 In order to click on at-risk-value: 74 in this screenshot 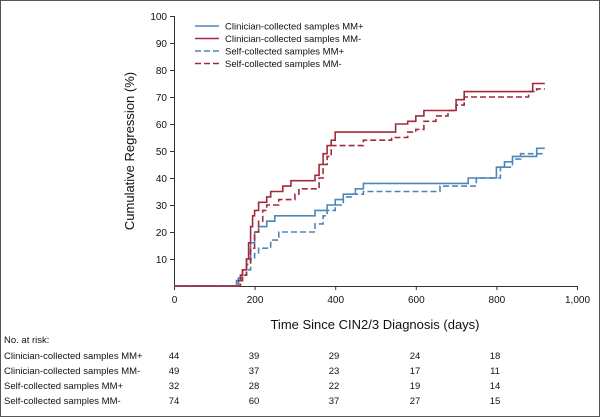, I will do `click(174, 401)`.